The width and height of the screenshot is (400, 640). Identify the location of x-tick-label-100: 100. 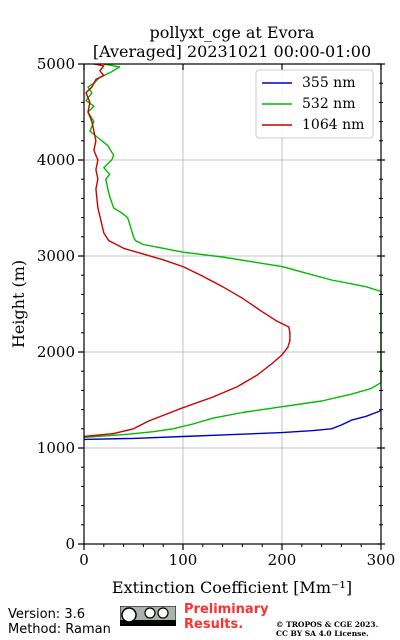
(183, 560).